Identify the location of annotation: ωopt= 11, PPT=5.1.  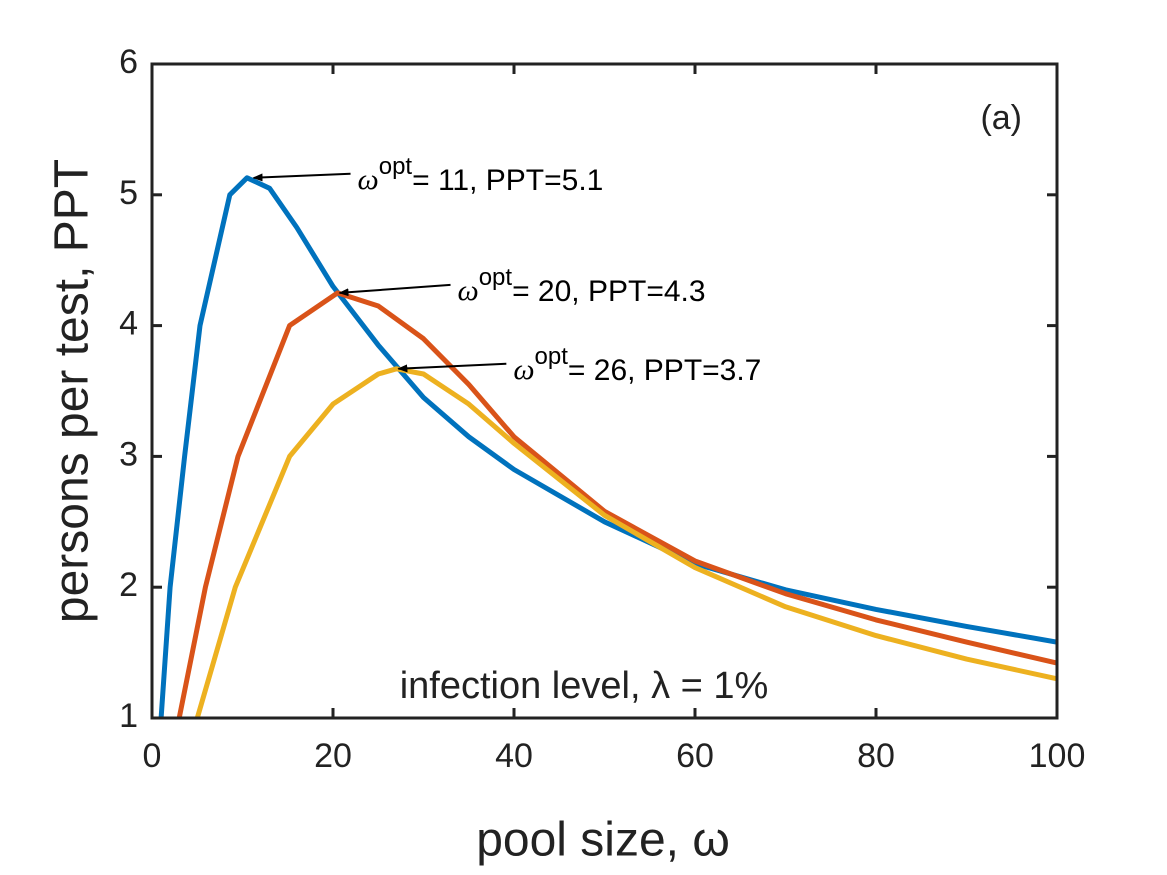
(481, 175).